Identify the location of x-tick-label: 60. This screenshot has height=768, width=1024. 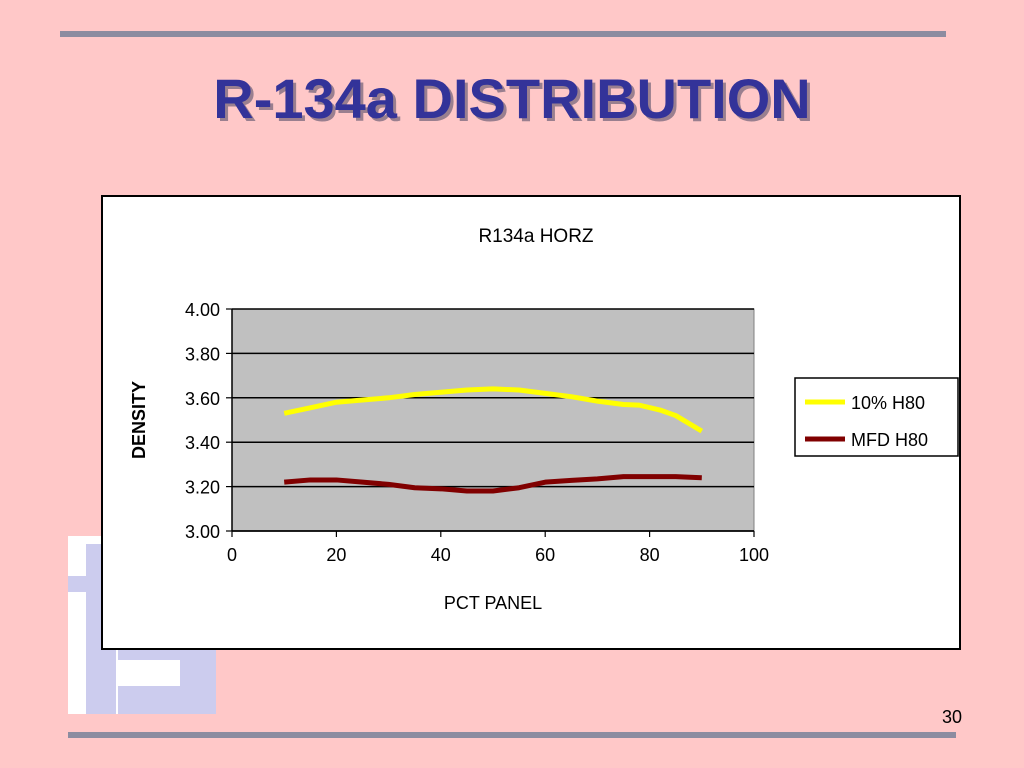
(545, 555).